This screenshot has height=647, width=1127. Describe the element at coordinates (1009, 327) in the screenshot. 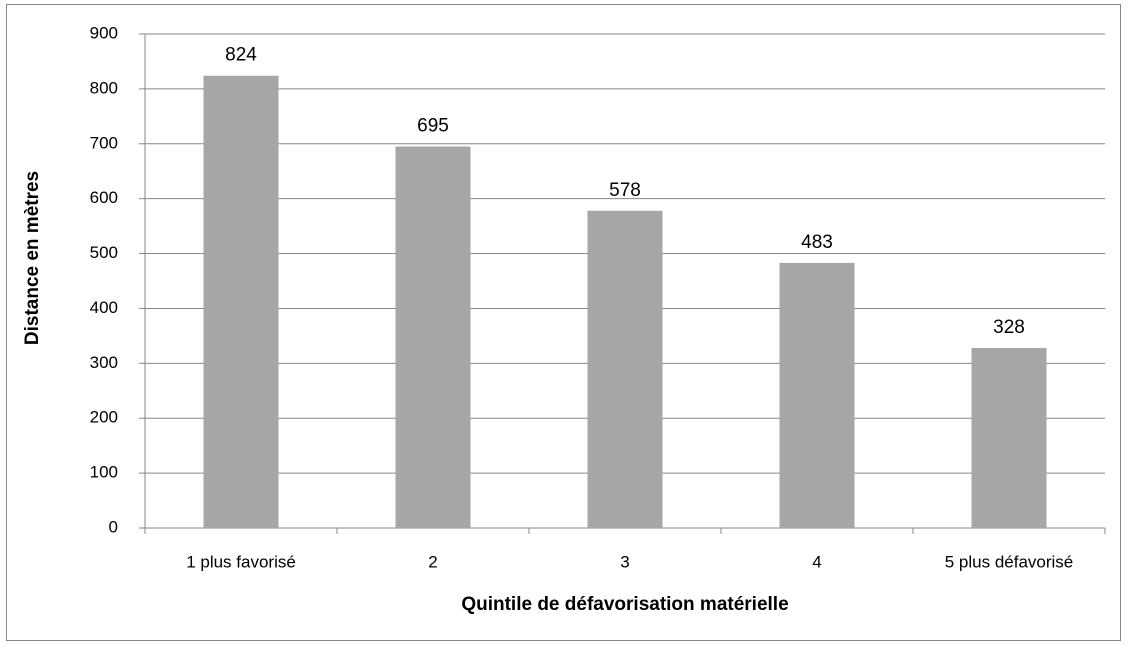

I see `data-label: 328` at that location.